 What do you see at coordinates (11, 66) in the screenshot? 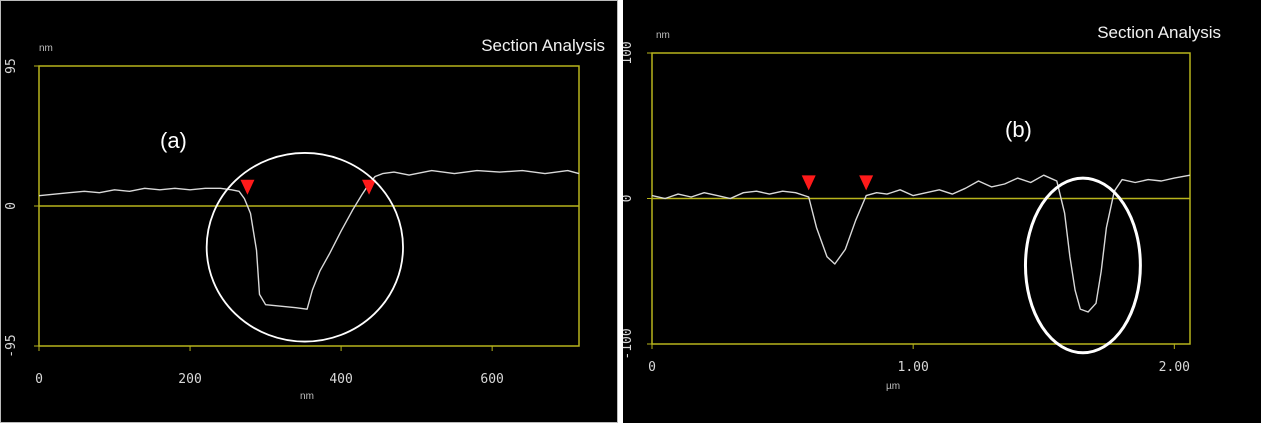
I see `y-tick-label: 95` at bounding box center [11, 66].